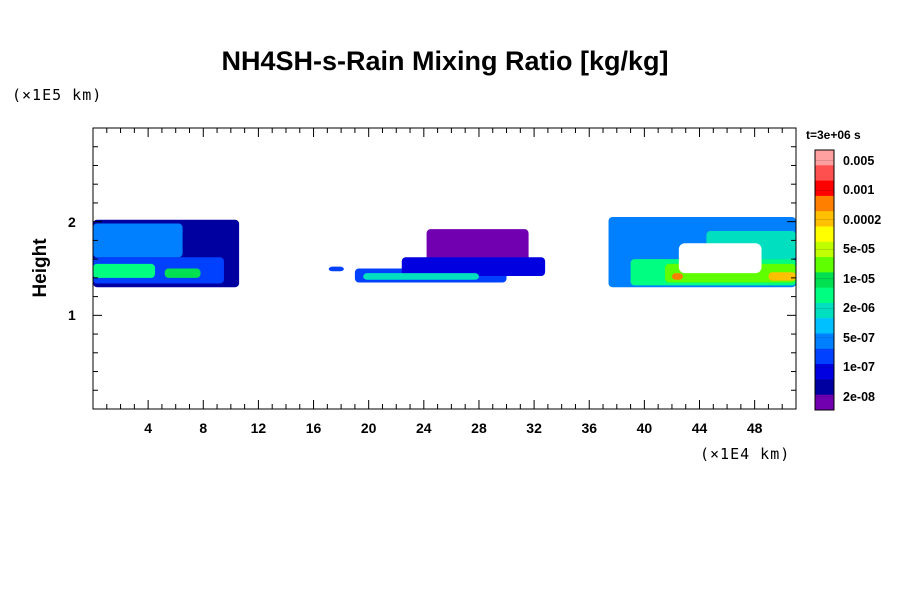 Image resolution: width=900 pixels, height=600 pixels. Describe the element at coordinates (859, 160) in the screenshot. I see `colorbar-label: 0.005` at that location.